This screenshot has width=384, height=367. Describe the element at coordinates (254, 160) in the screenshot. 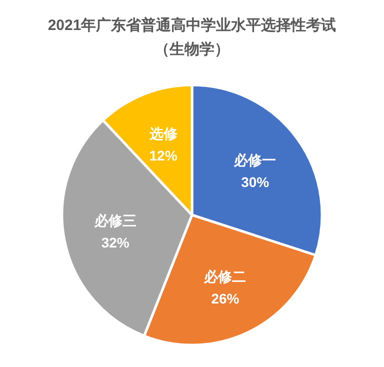

I see `slice-label: 必修一` at that location.